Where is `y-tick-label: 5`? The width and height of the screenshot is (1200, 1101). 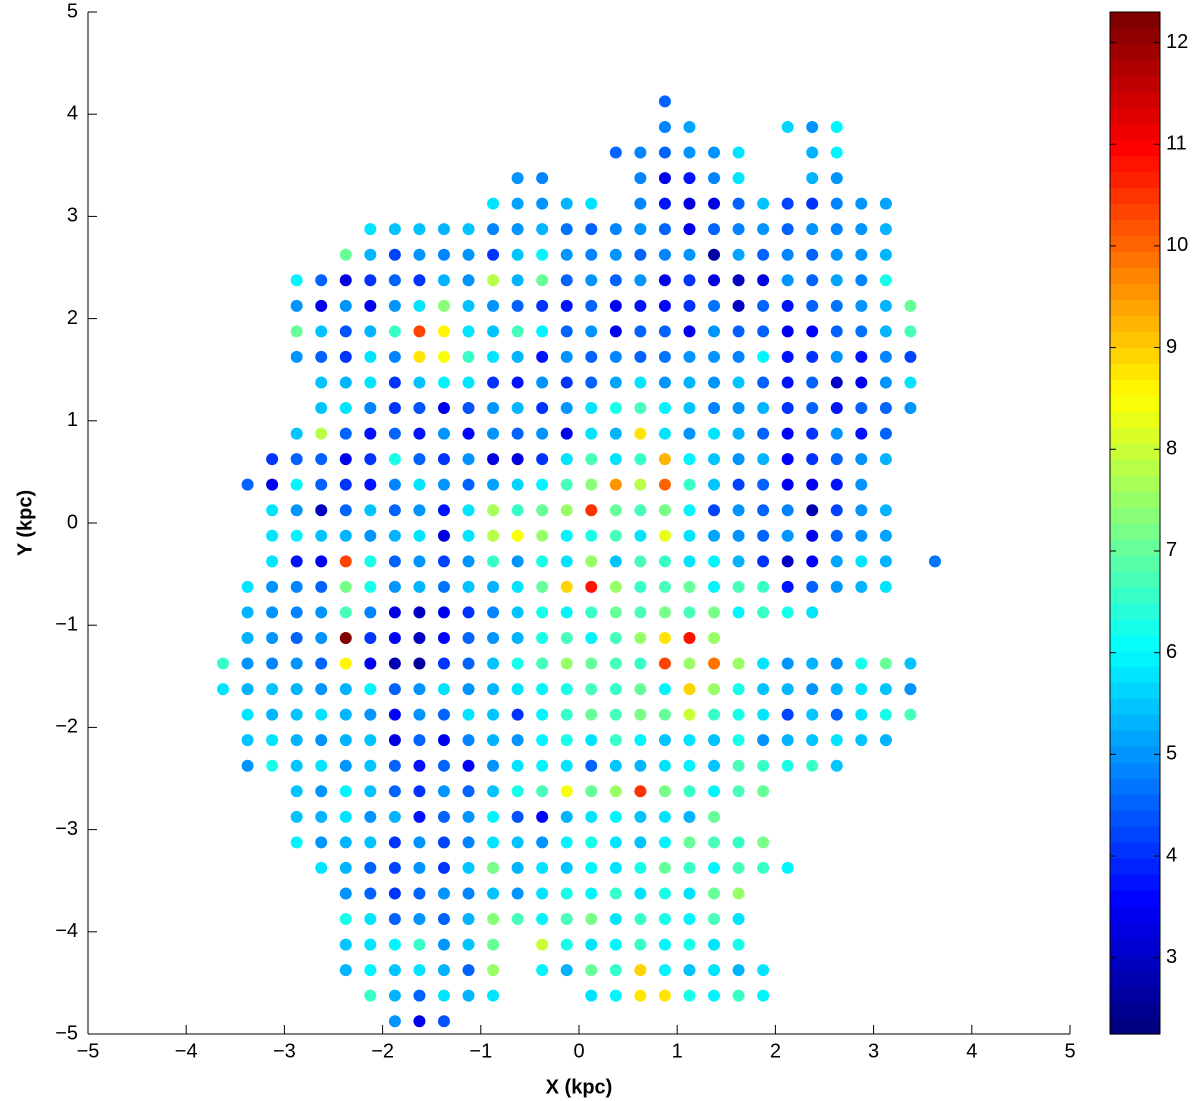
y-tick-label: 5 is located at coordinates (72, 11).